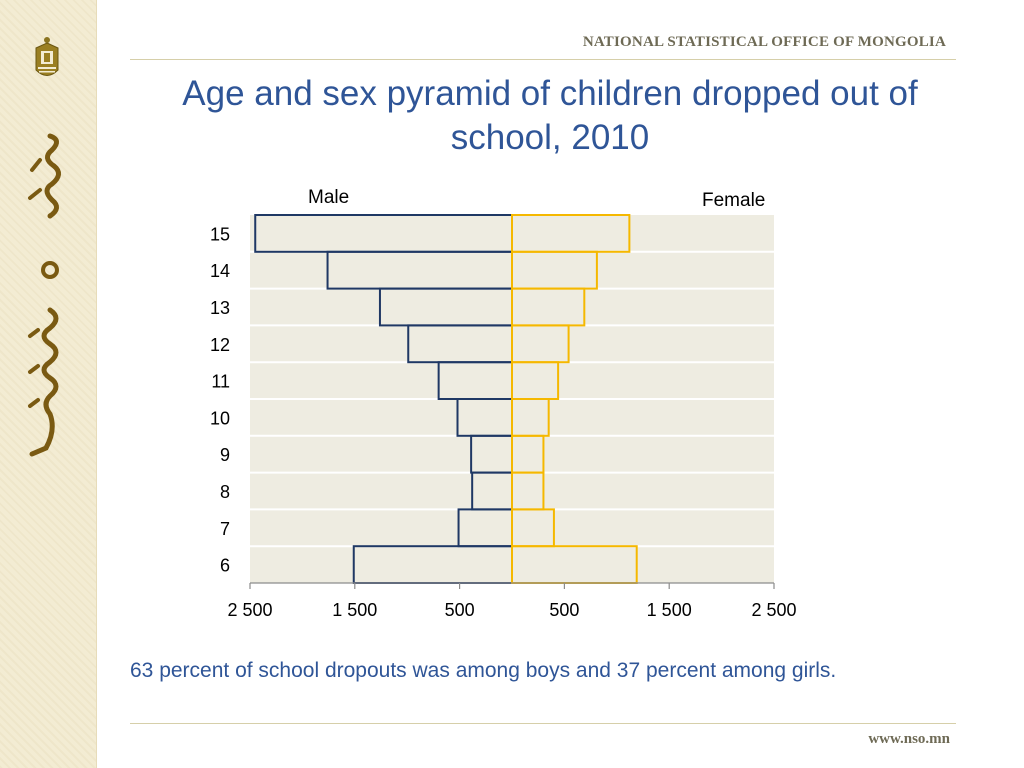  What do you see at coordinates (220, 345) in the screenshot?
I see `age-label: 12` at bounding box center [220, 345].